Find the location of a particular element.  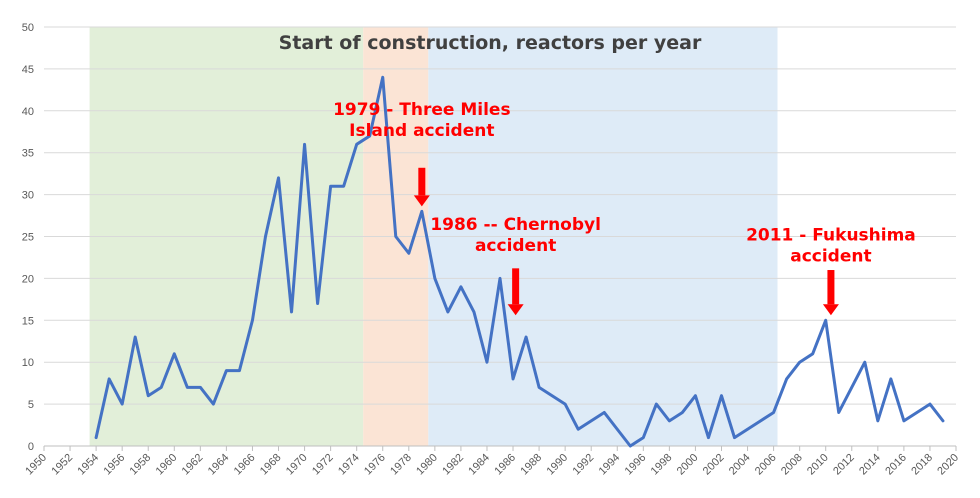

x-tick-label: 1960 is located at coordinates (167, 465).